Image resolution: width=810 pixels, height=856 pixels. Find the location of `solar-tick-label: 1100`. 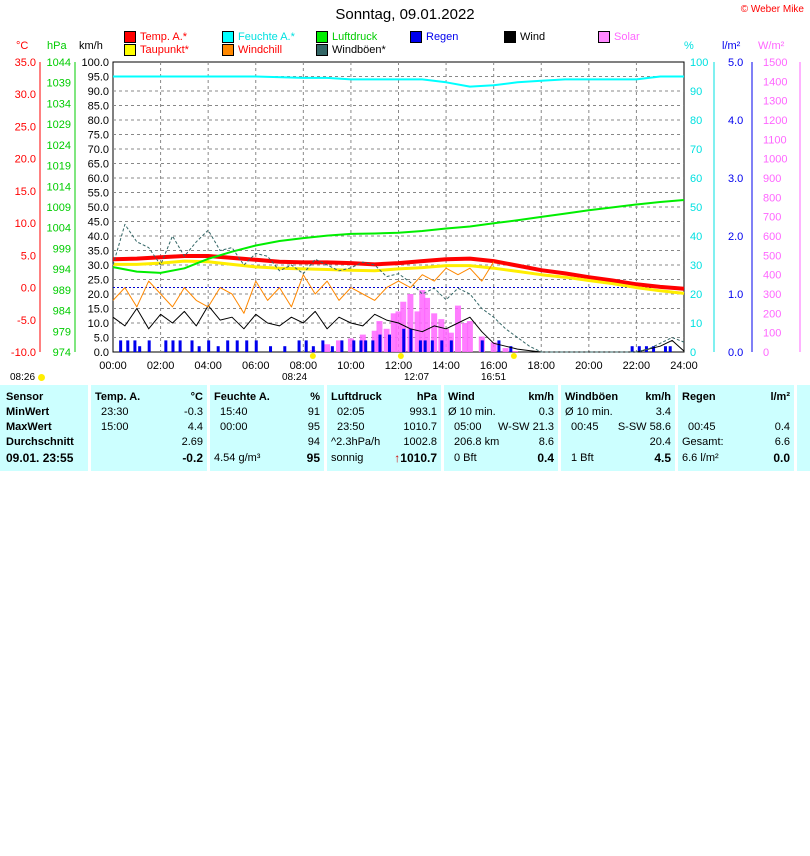

solar-tick-label: 1100 is located at coordinates (775, 140).